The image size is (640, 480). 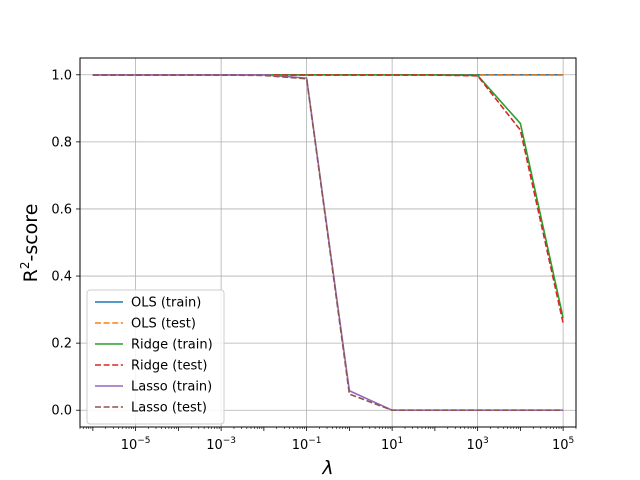 I want to click on y-axis-ticks: 0.0 0.2 0.4 0.6 0.8 1.0, so click(x=65, y=243).